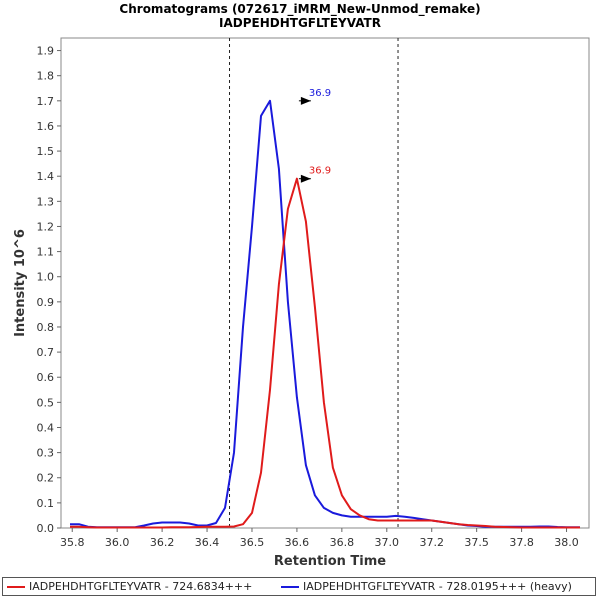 This screenshot has width=600, height=600. Describe the element at coordinates (46, 453) in the screenshot. I see `y-tick-label: 0.3` at that location.